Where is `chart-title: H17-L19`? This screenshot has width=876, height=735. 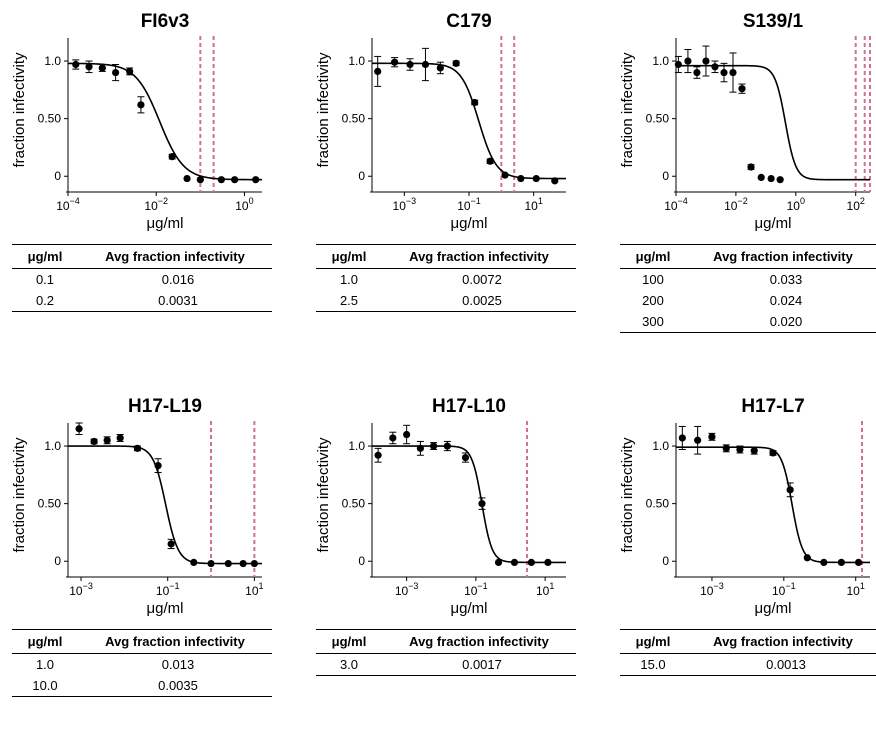
chart-title: H17-L19 is located at coordinates (165, 406).